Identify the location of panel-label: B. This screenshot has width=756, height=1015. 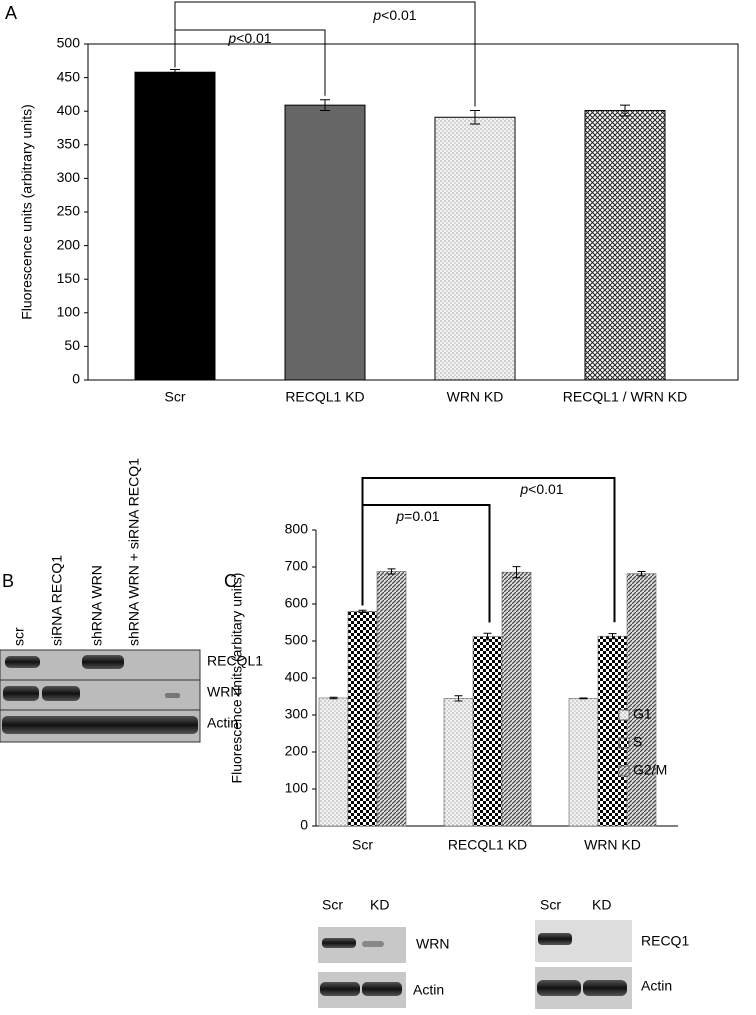
(8, 581).